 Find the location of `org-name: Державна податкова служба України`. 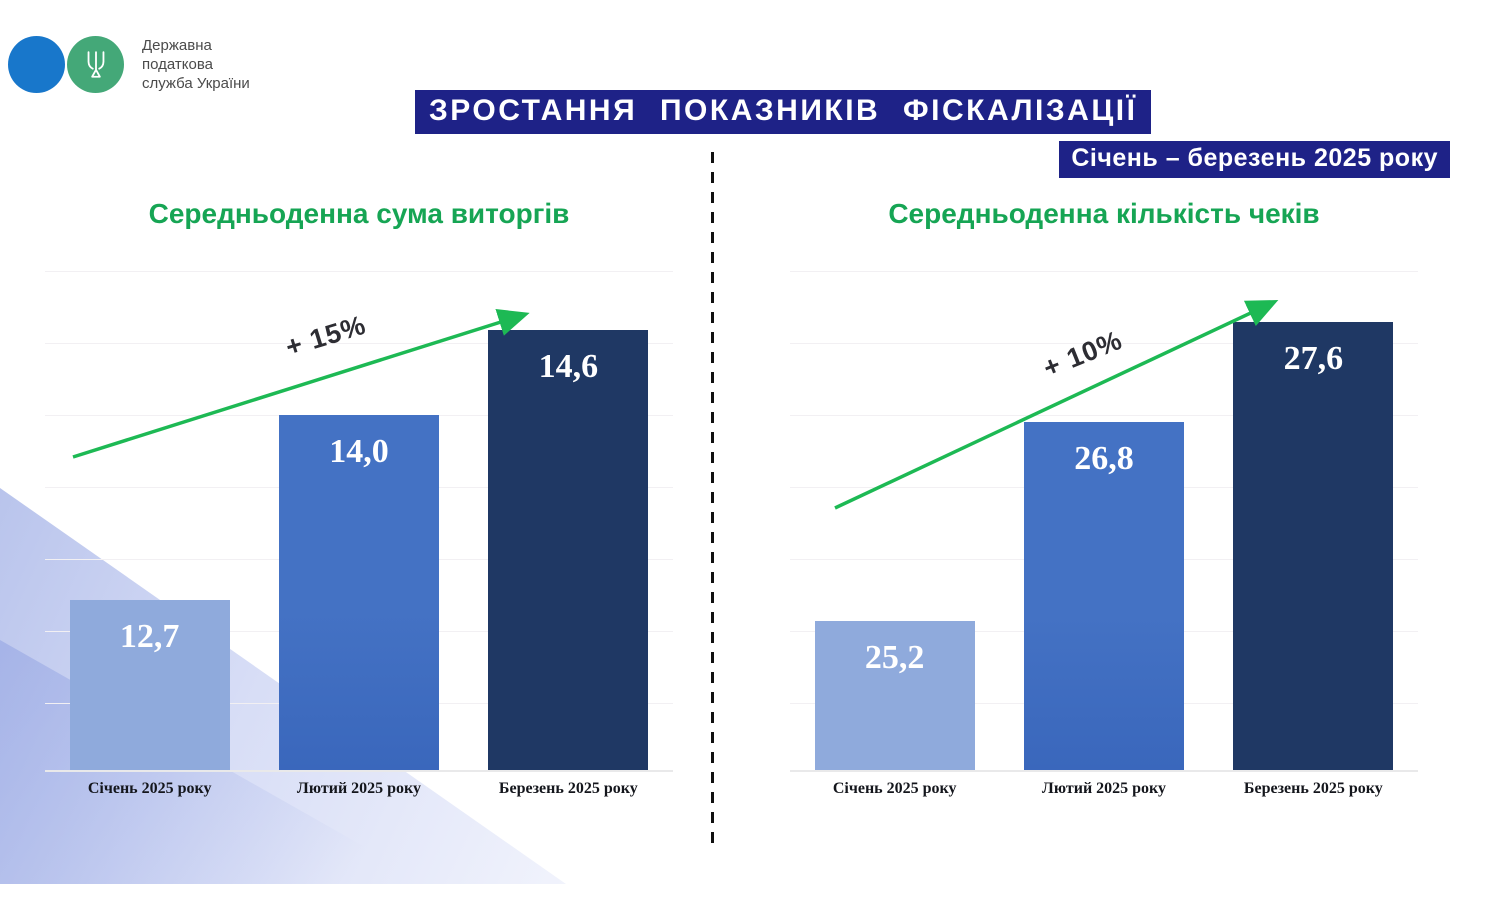

org-name: Державна податкова служба України is located at coordinates (196, 64).